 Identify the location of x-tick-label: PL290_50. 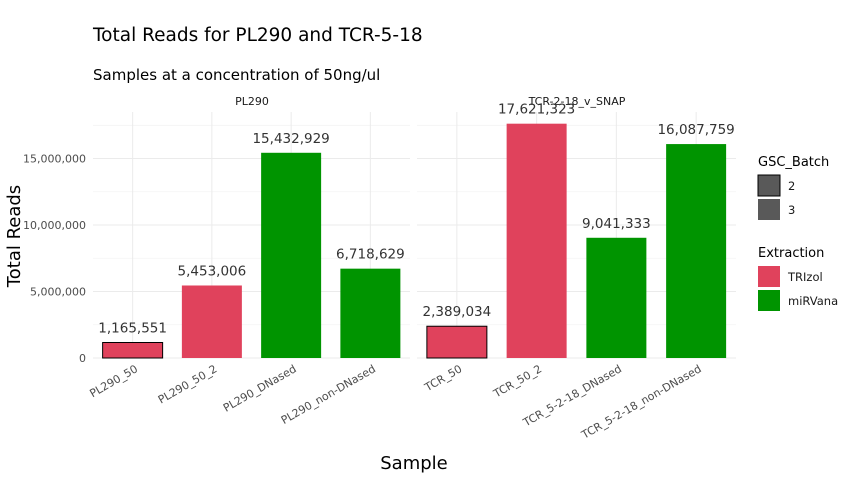
(113, 381).